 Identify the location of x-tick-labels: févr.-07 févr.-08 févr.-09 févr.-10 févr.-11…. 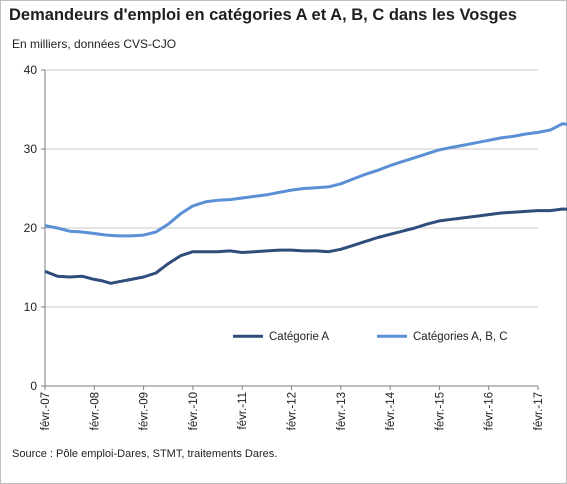
(292, 410).